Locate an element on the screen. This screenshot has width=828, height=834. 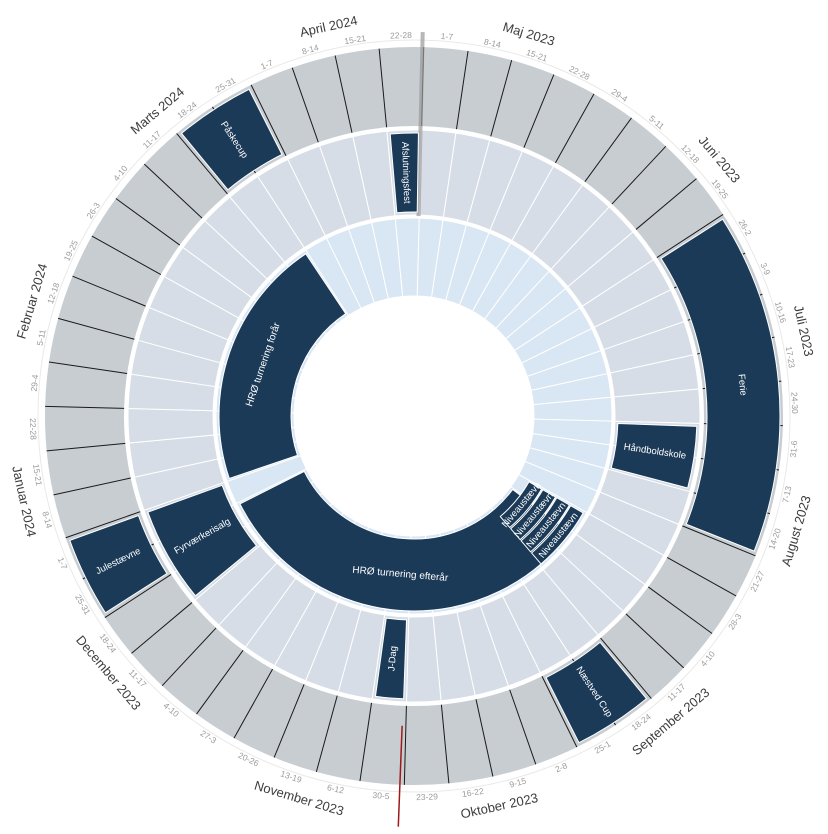
outer-ring-cell-w29 is located at coordinates (269, 713).